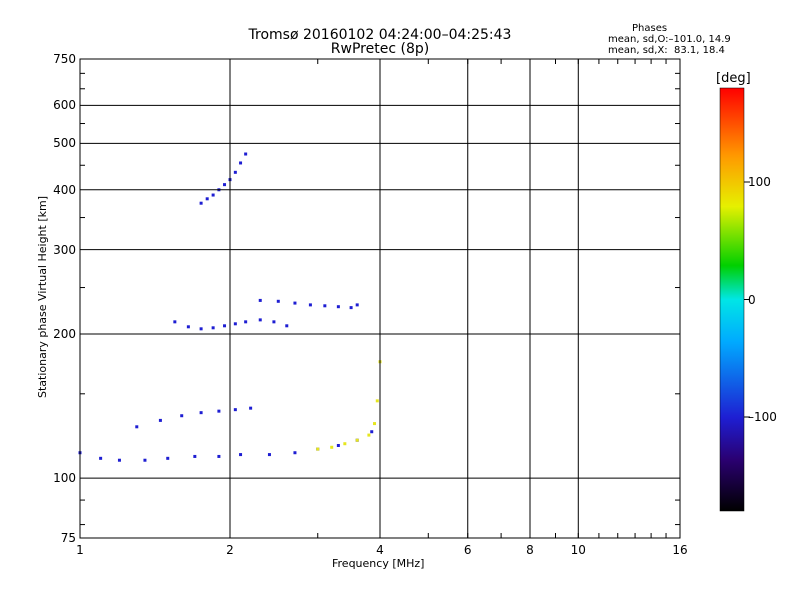 The image size is (800, 600). What do you see at coordinates (378, 563) in the screenshot?
I see `x-axis-label: Frequency [MHz]` at bounding box center [378, 563].